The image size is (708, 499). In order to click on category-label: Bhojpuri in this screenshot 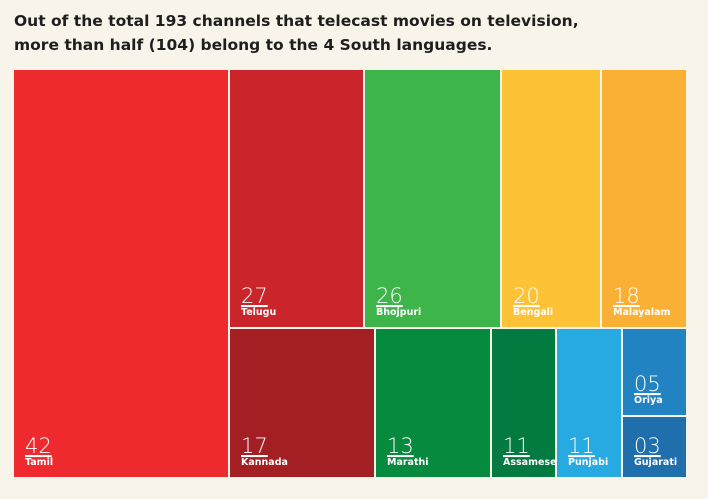, I will do `click(398, 312)`.